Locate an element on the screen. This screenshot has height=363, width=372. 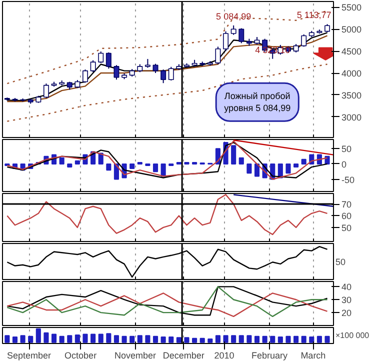
y-tick-label: 20 is located at coordinates (347, 313).